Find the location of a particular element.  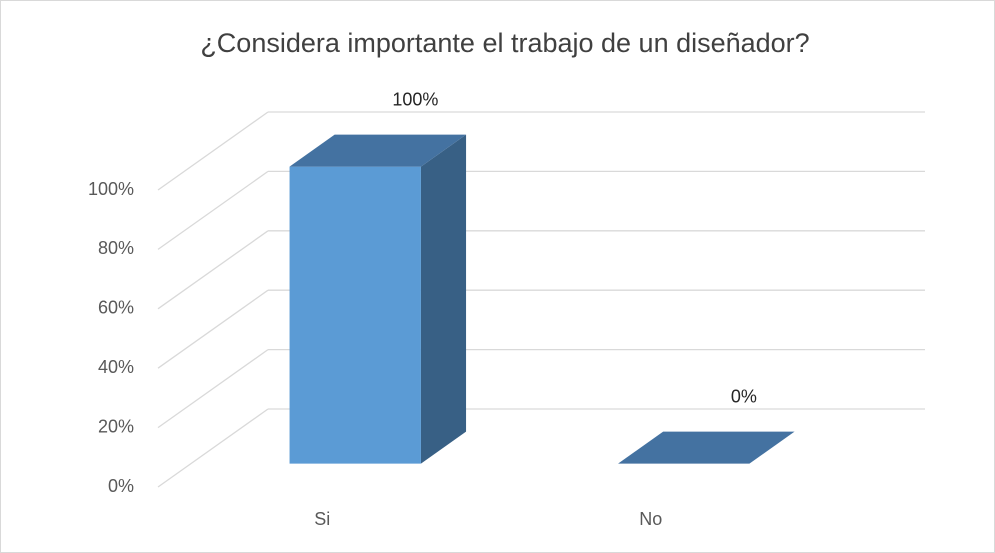

y-tick-label: 100% is located at coordinates (111, 189).